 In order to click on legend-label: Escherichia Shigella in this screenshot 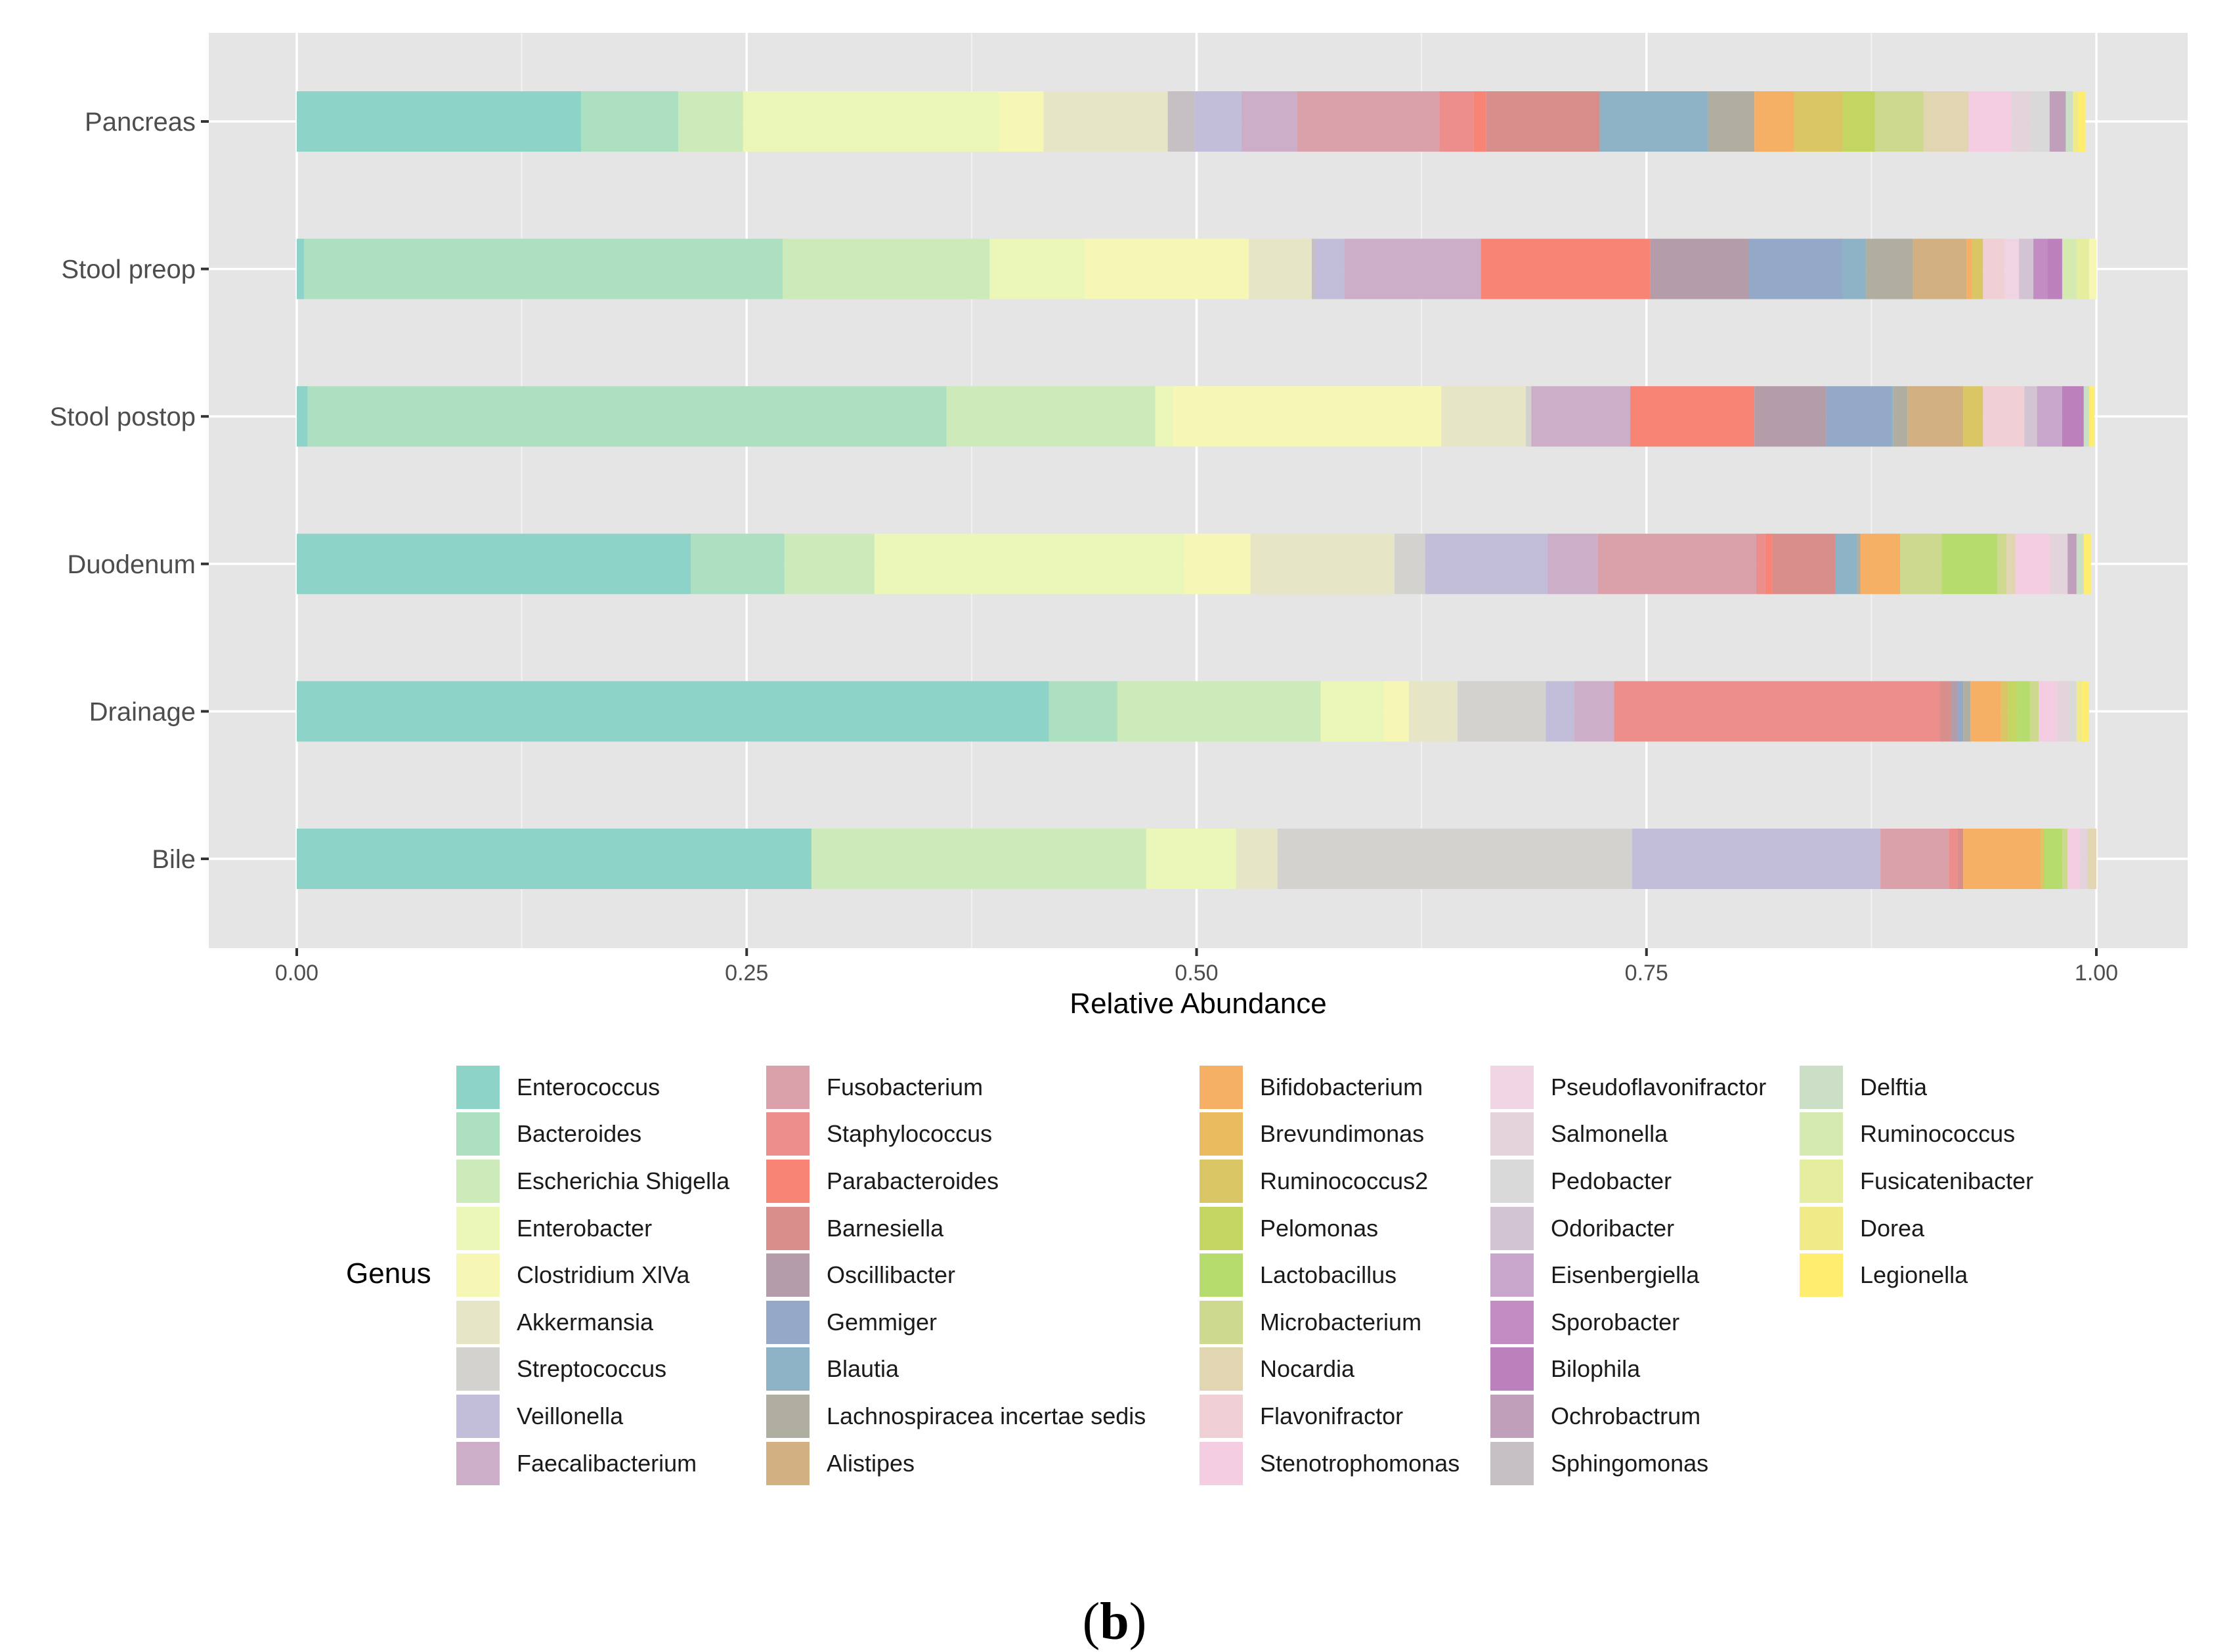, I will do `click(623, 1180)`.